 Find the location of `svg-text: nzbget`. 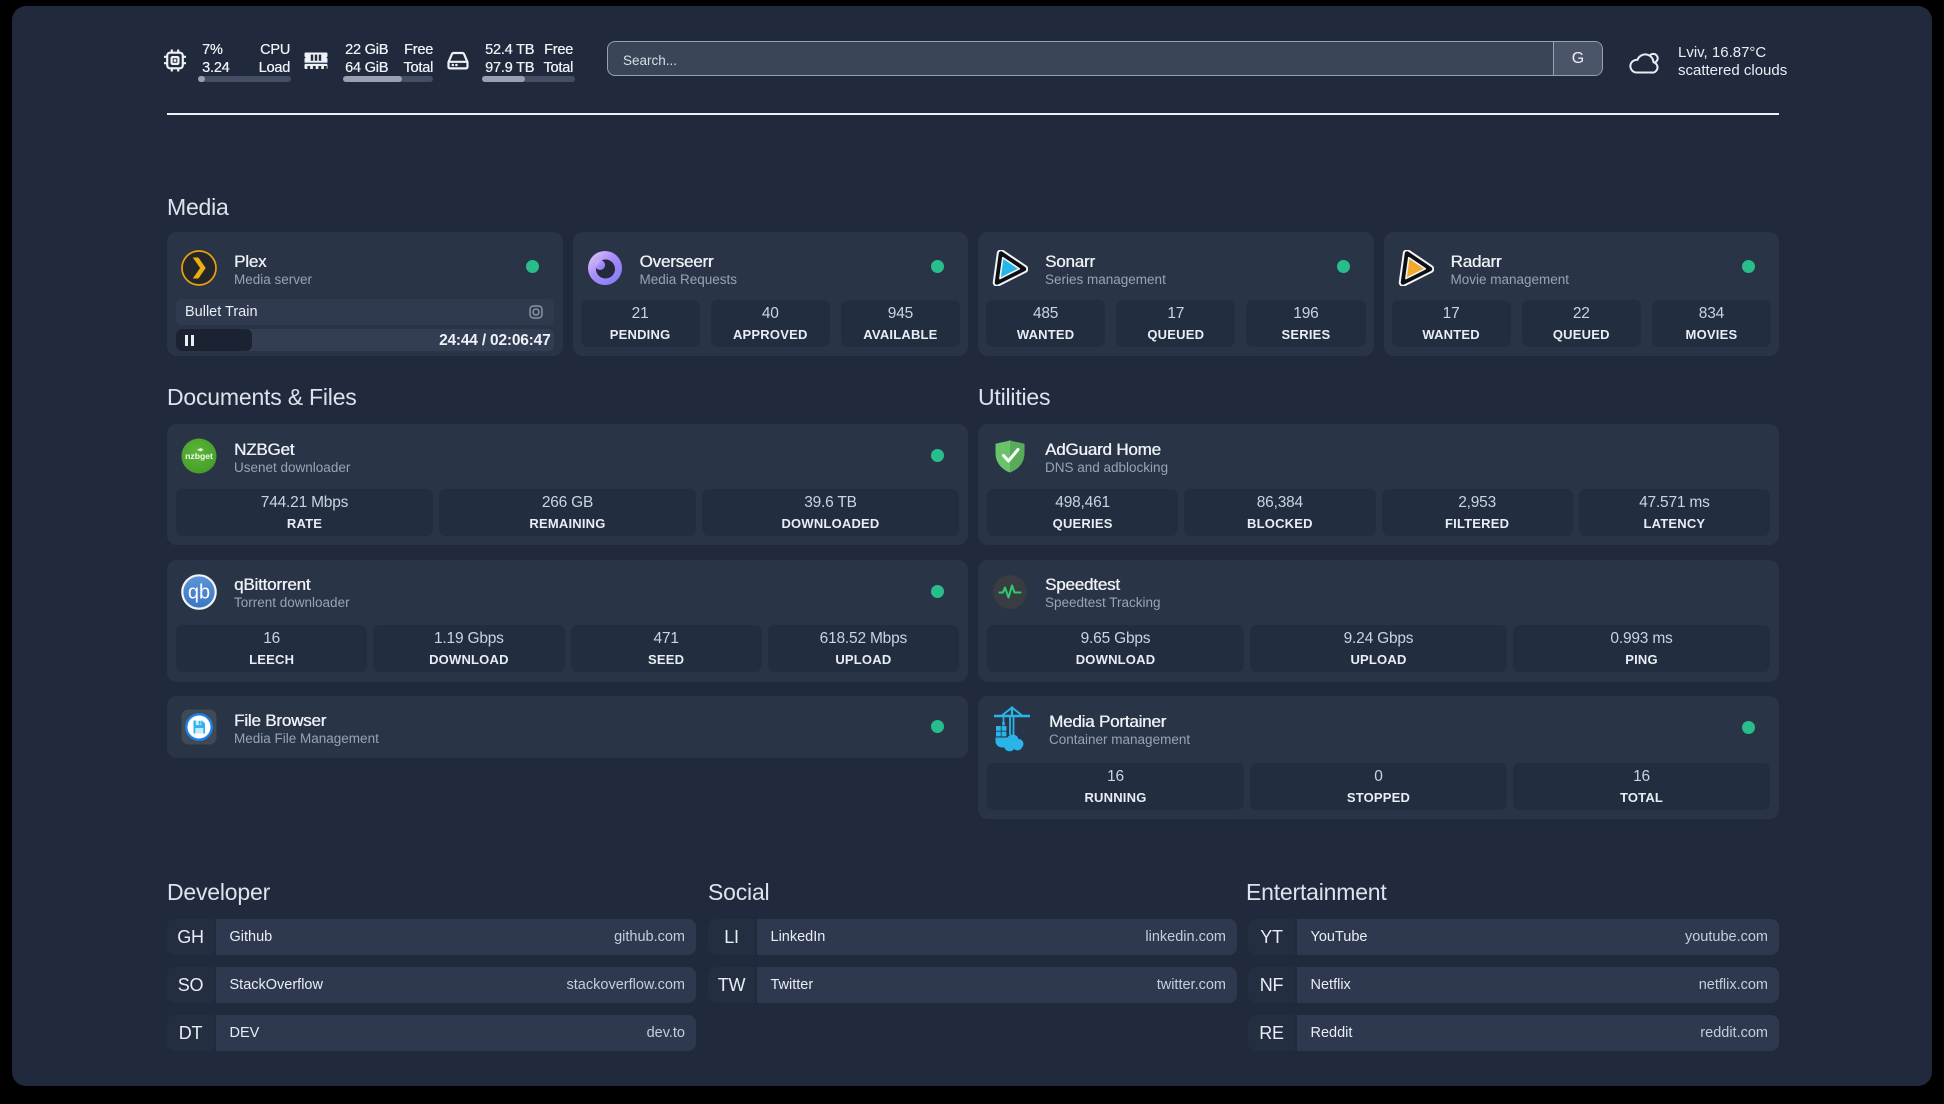

svg-text: nzbget is located at coordinates (199, 456).